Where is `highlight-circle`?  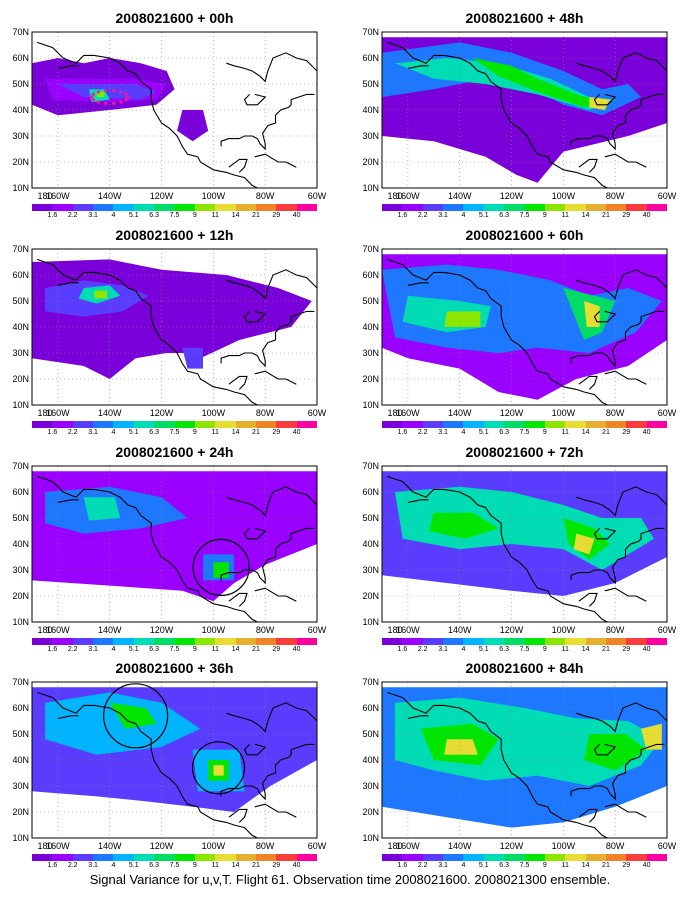
highlight-circle is located at coordinates (136, 716).